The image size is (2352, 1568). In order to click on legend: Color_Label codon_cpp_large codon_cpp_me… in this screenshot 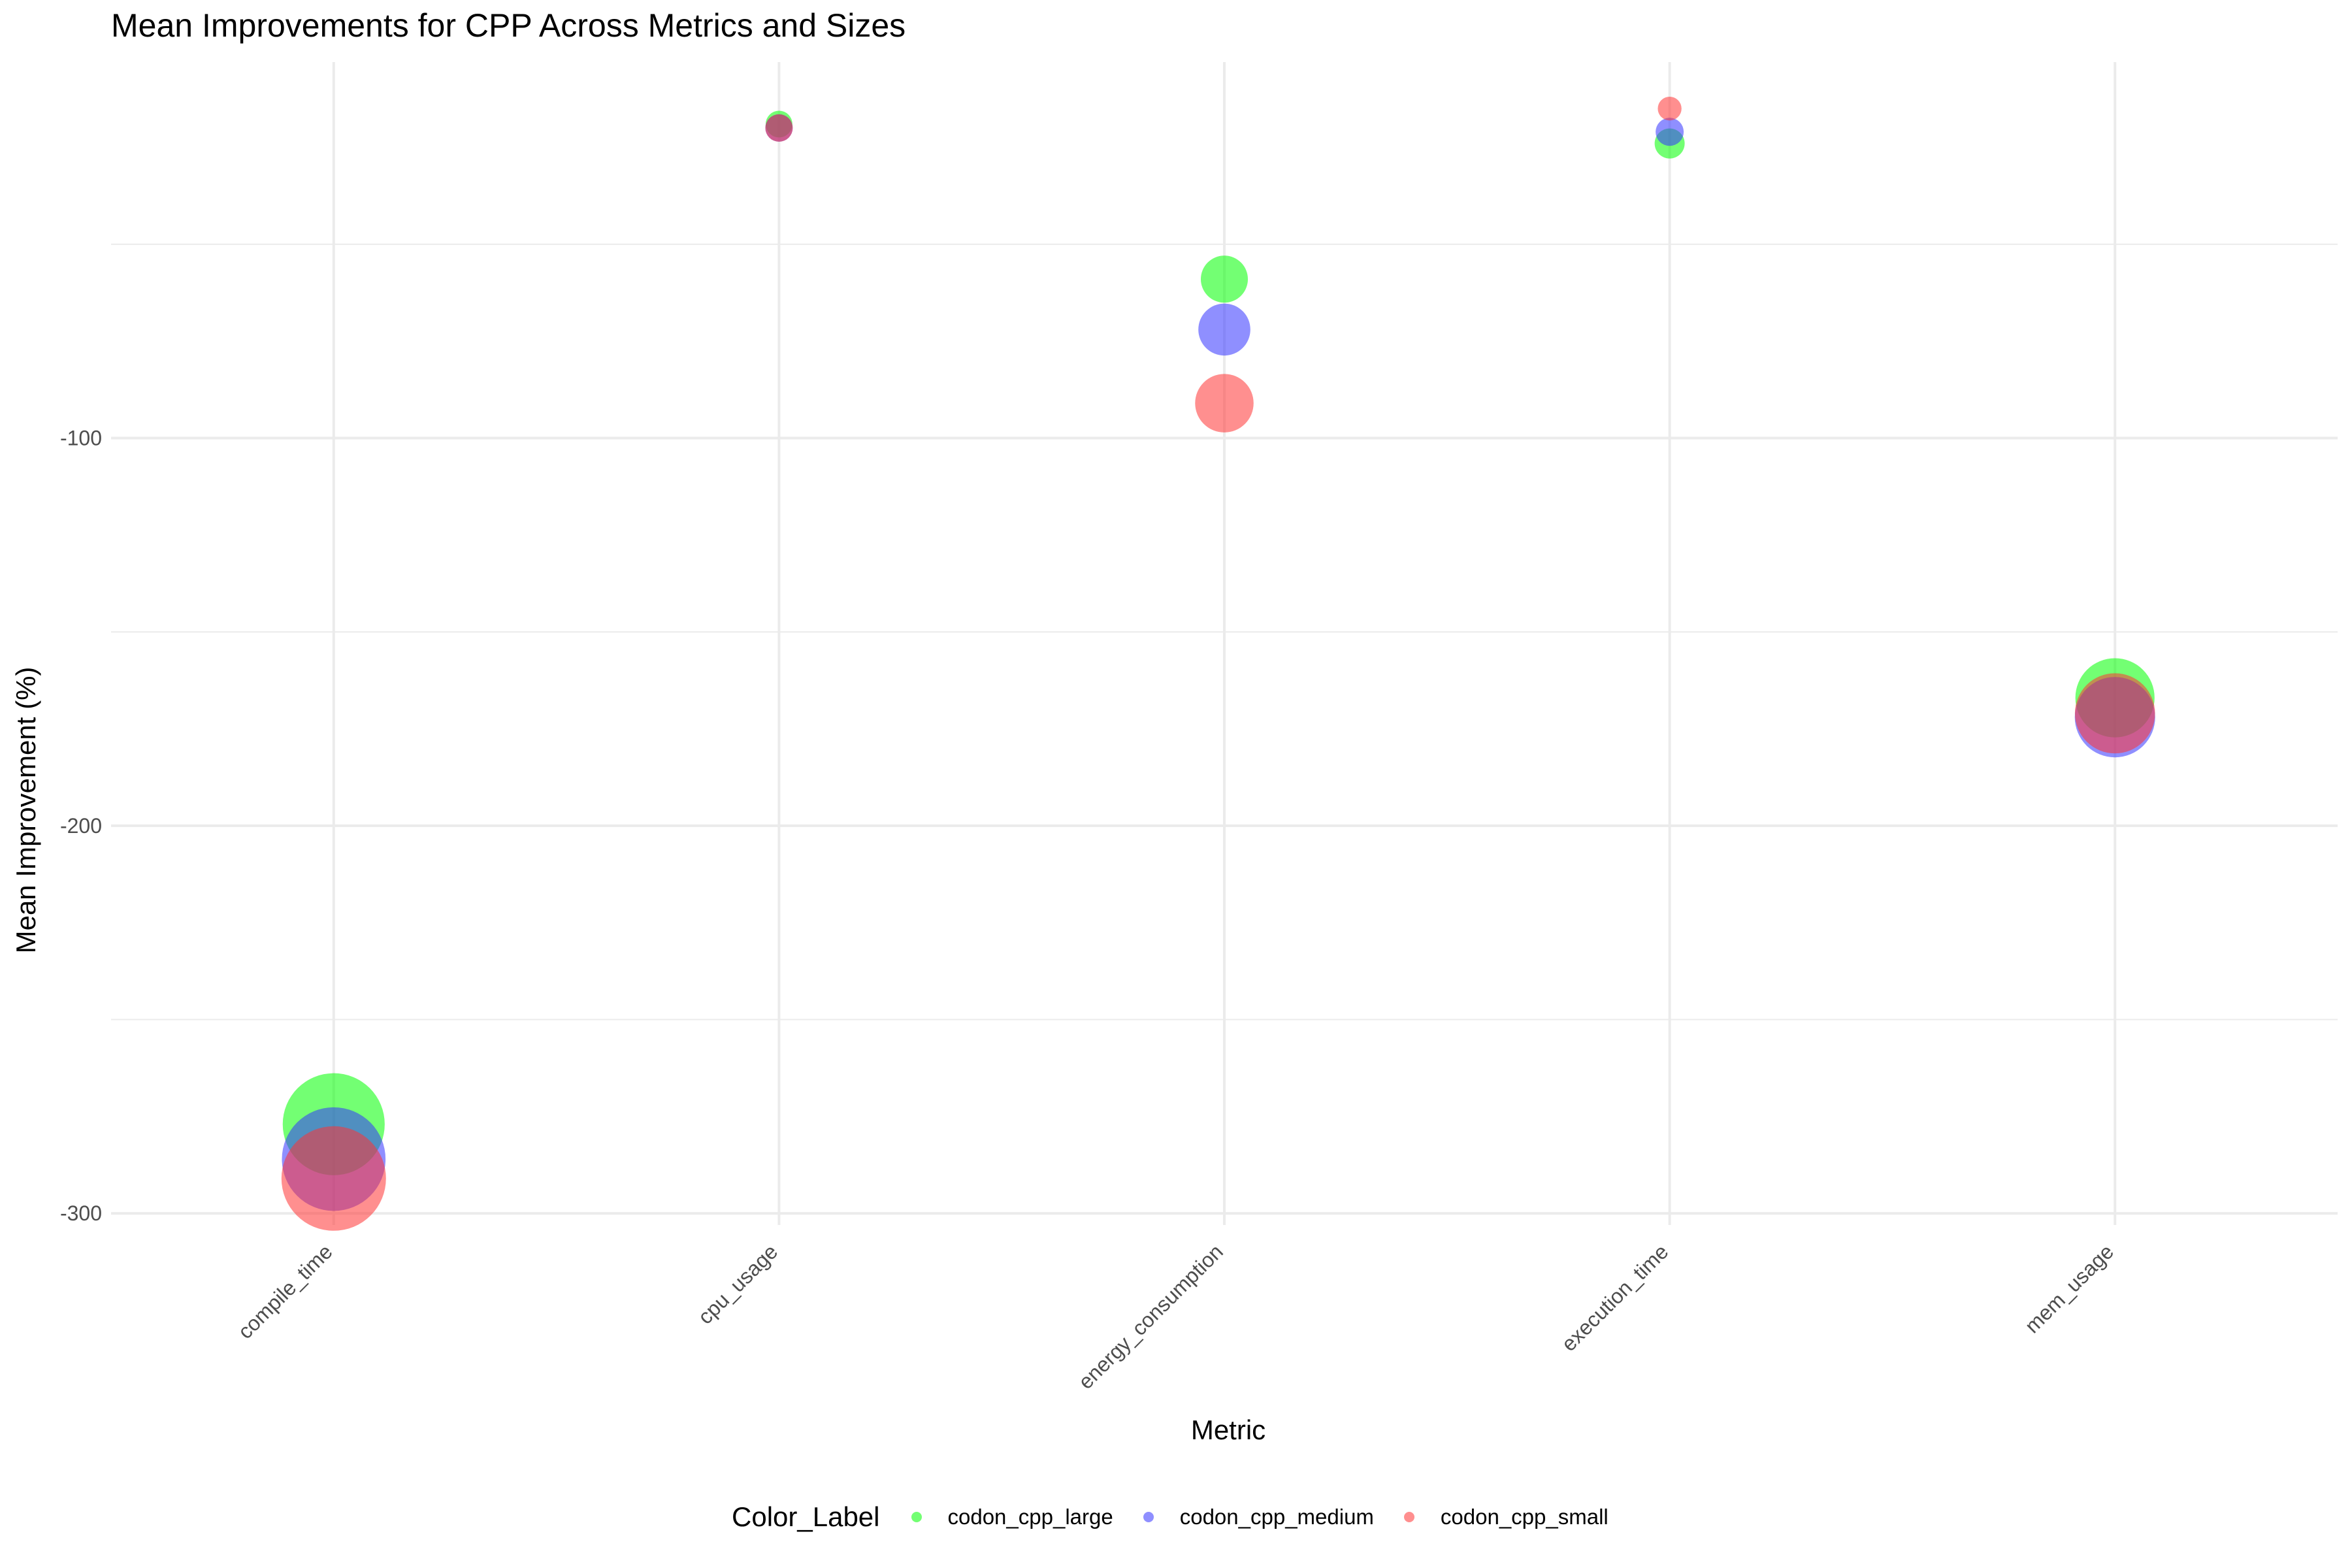, I will do `click(1185, 1517)`.